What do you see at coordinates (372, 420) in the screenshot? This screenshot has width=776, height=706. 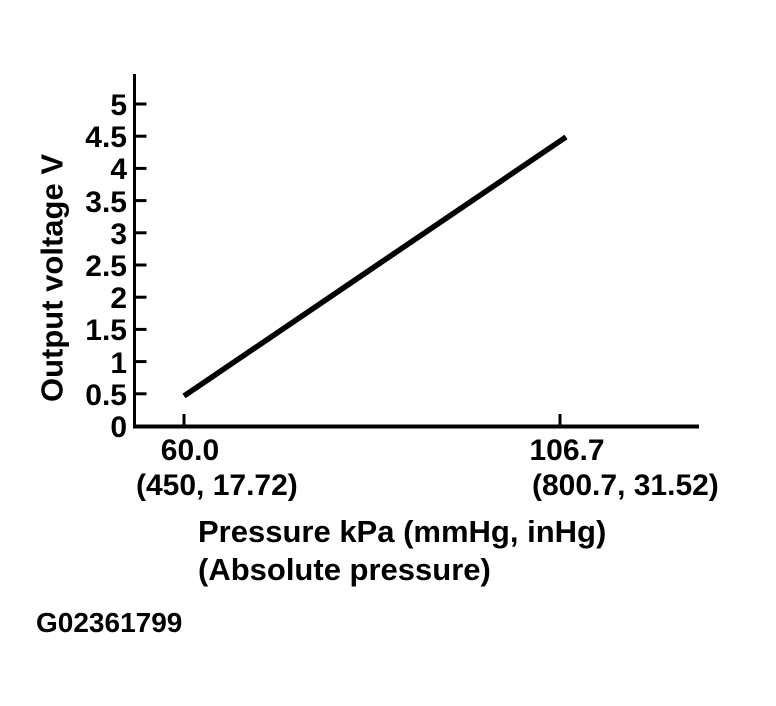 I see `x-tick-marks` at bounding box center [372, 420].